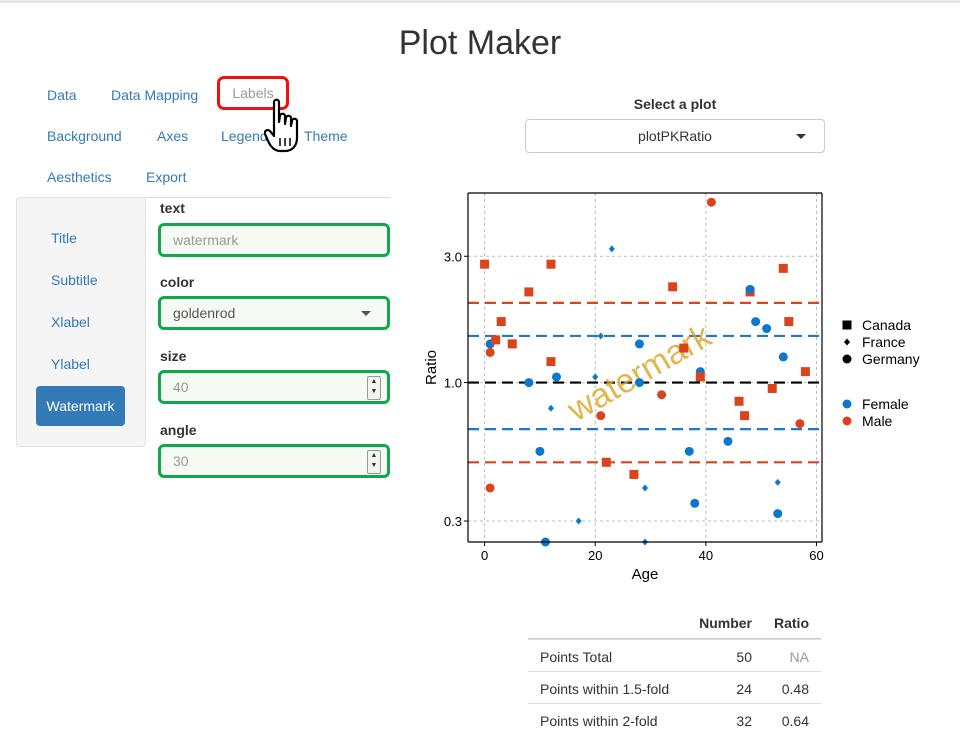  What do you see at coordinates (605, 689) in the screenshot?
I see `stats-cell-label: Points within 1.5-fold` at bounding box center [605, 689].